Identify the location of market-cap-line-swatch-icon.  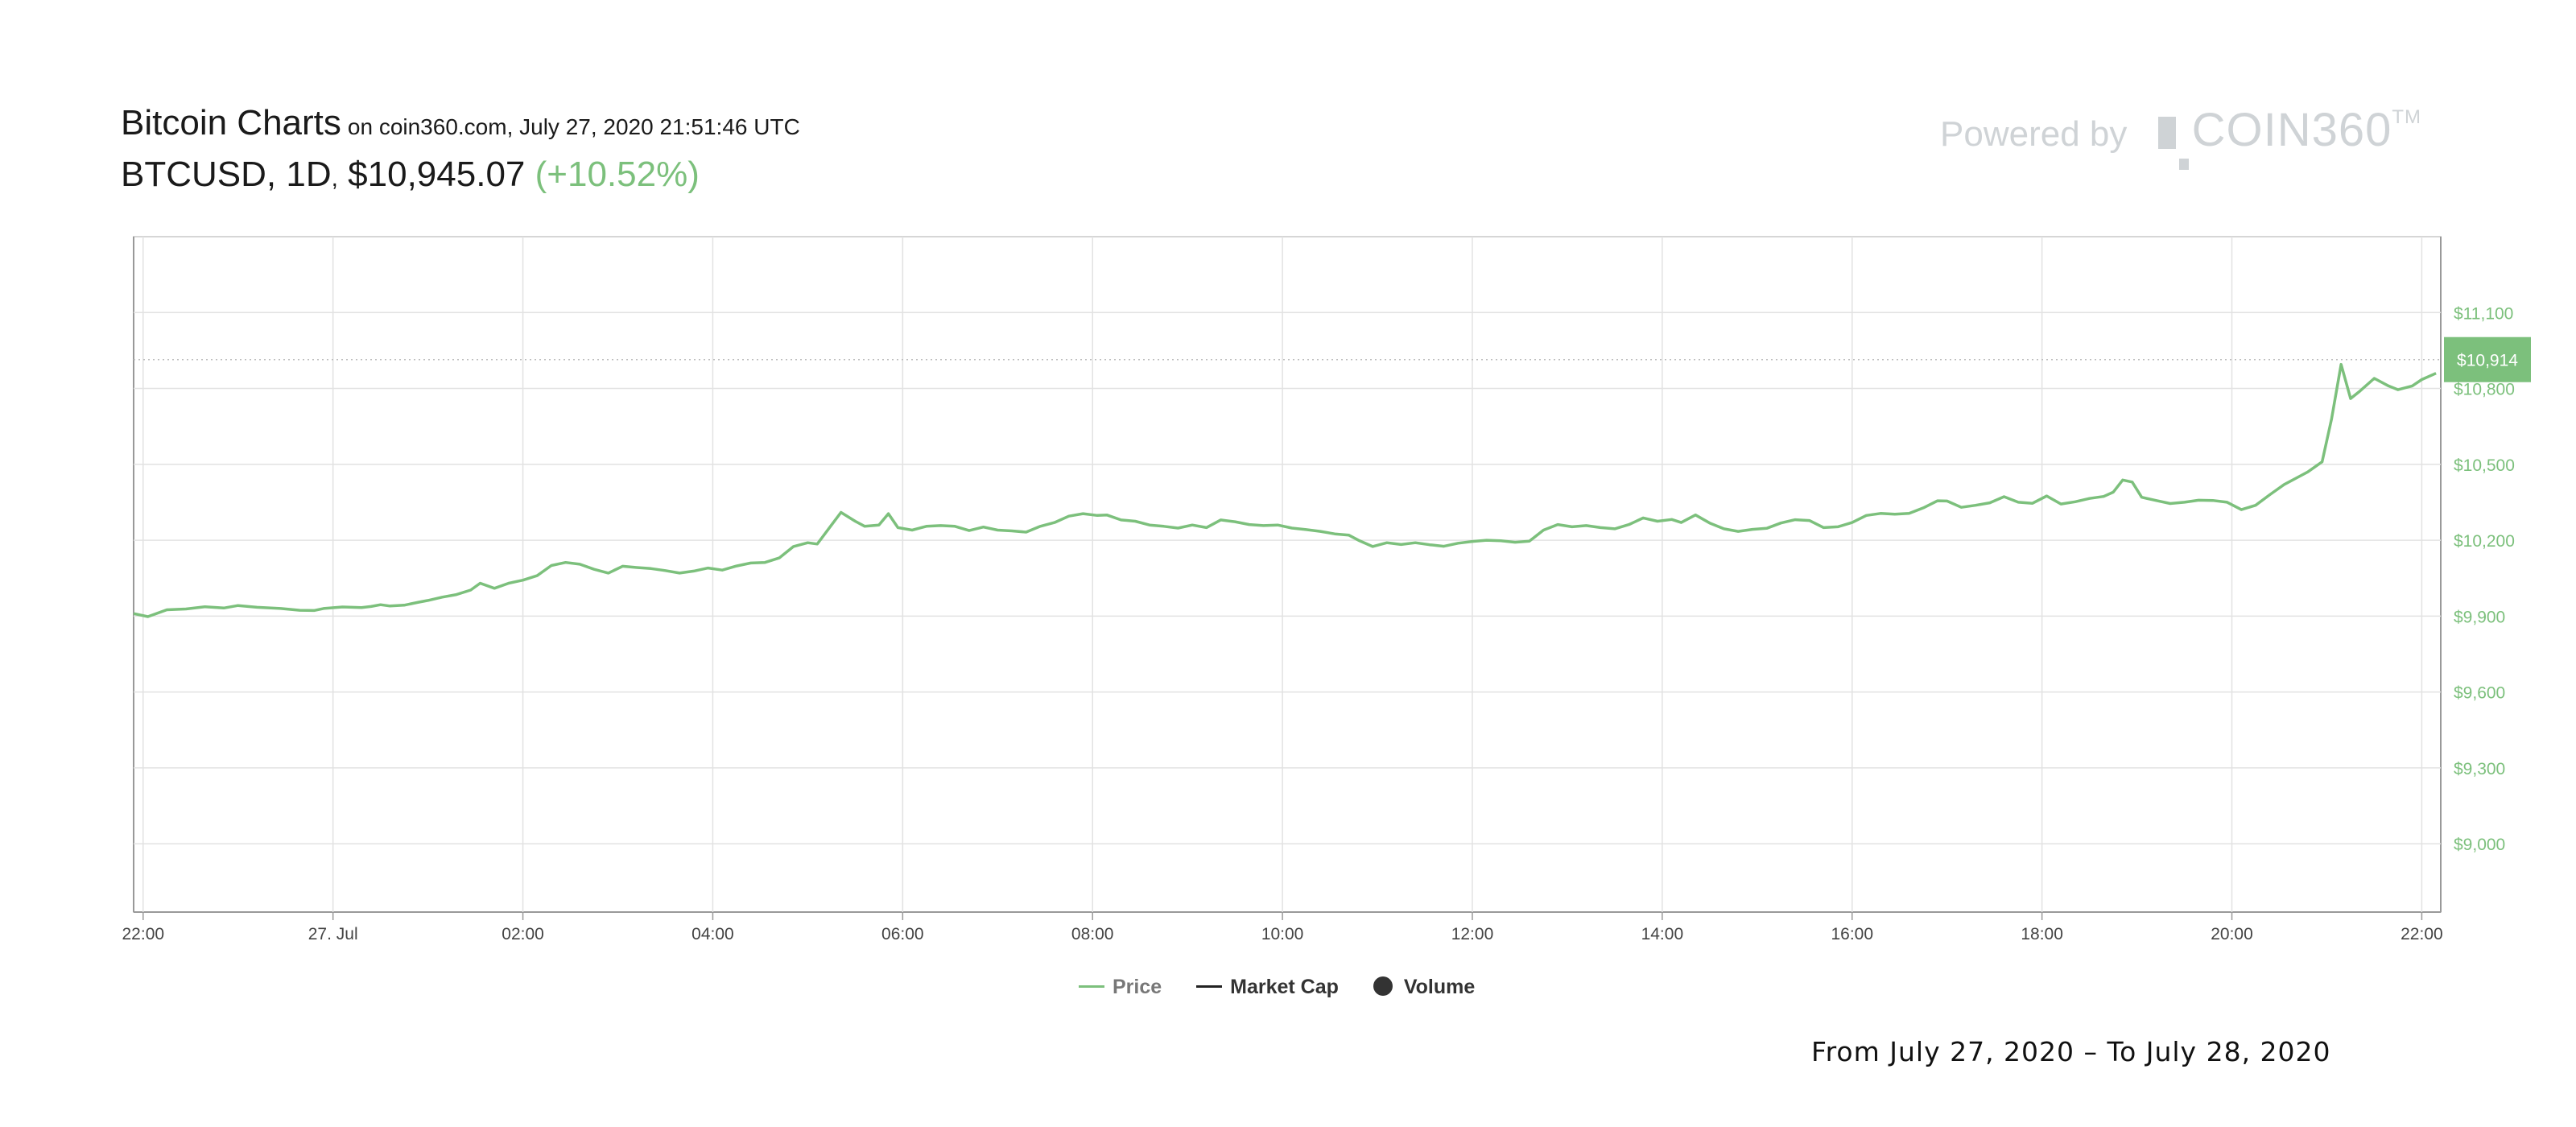
(1209, 986).